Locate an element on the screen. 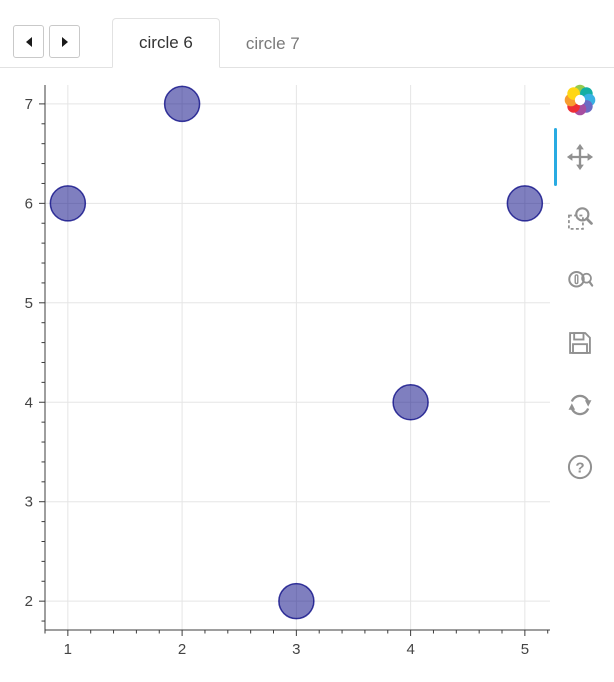 Image resolution: width=614 pixels, height=682 pixels. y-tick-label: 4 is located at coordinates (29, 402).